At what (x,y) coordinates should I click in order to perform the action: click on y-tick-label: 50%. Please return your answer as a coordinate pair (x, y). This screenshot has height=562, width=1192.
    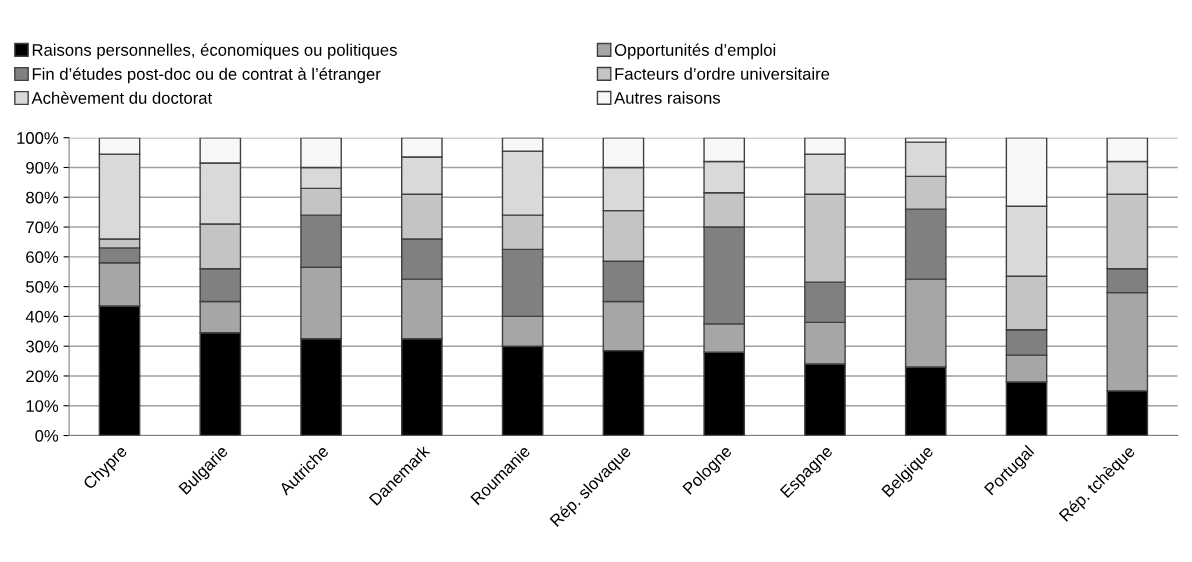
    Looking at the image, I should click on (42, 287).